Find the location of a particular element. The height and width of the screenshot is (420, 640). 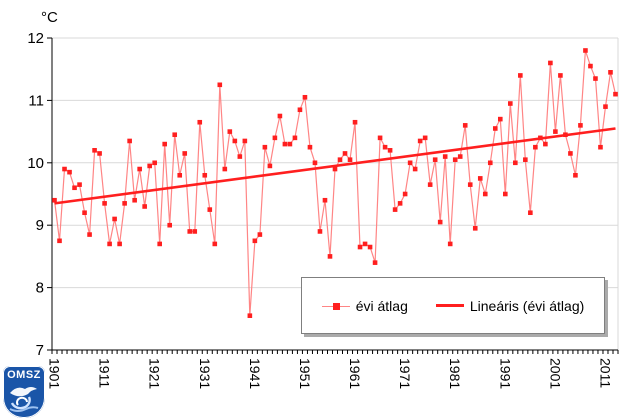

svg-text: 1971 is located at coordinates (405, 373).